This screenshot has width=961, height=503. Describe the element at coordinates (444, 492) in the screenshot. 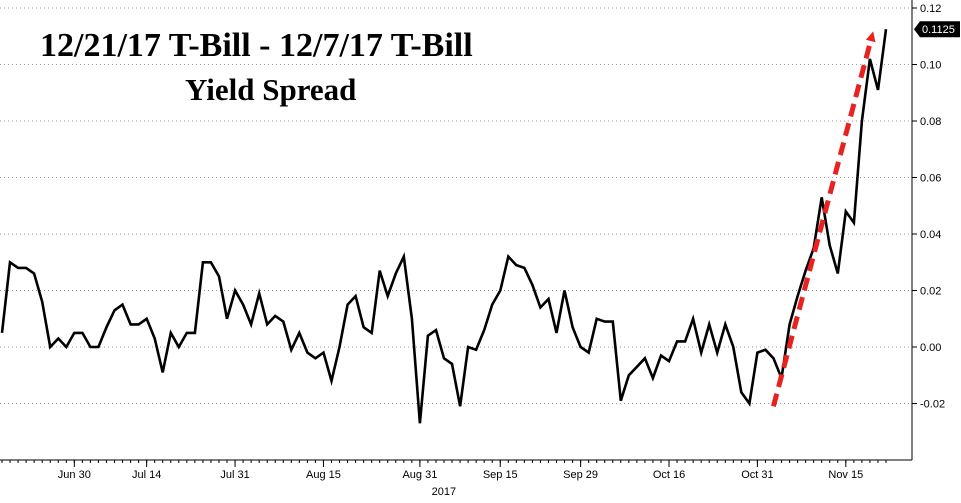

I see `year-label: 2017` at that location.